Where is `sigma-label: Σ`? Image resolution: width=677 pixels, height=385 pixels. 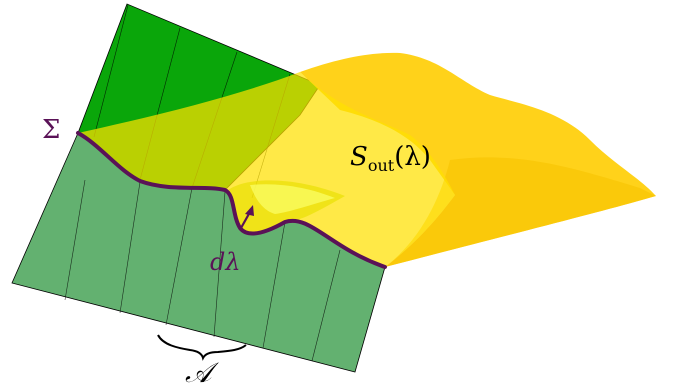 sigma-label: Σ is located at coordinates (51, 130).